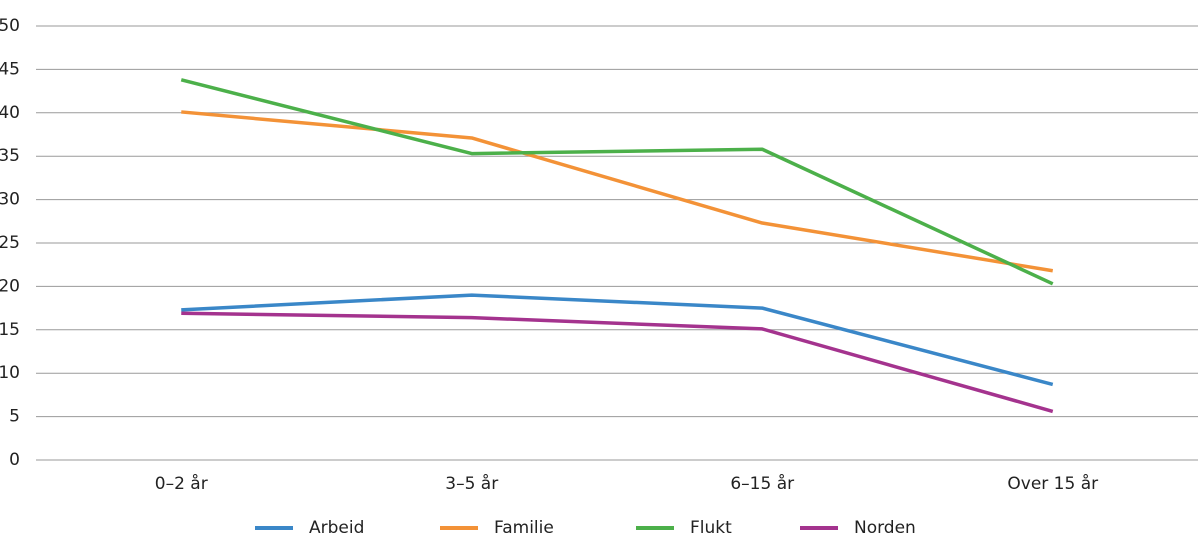  Describe the element at coordinates (524, 528) in the screenshot. I see `legend-label: Familie` at that location.